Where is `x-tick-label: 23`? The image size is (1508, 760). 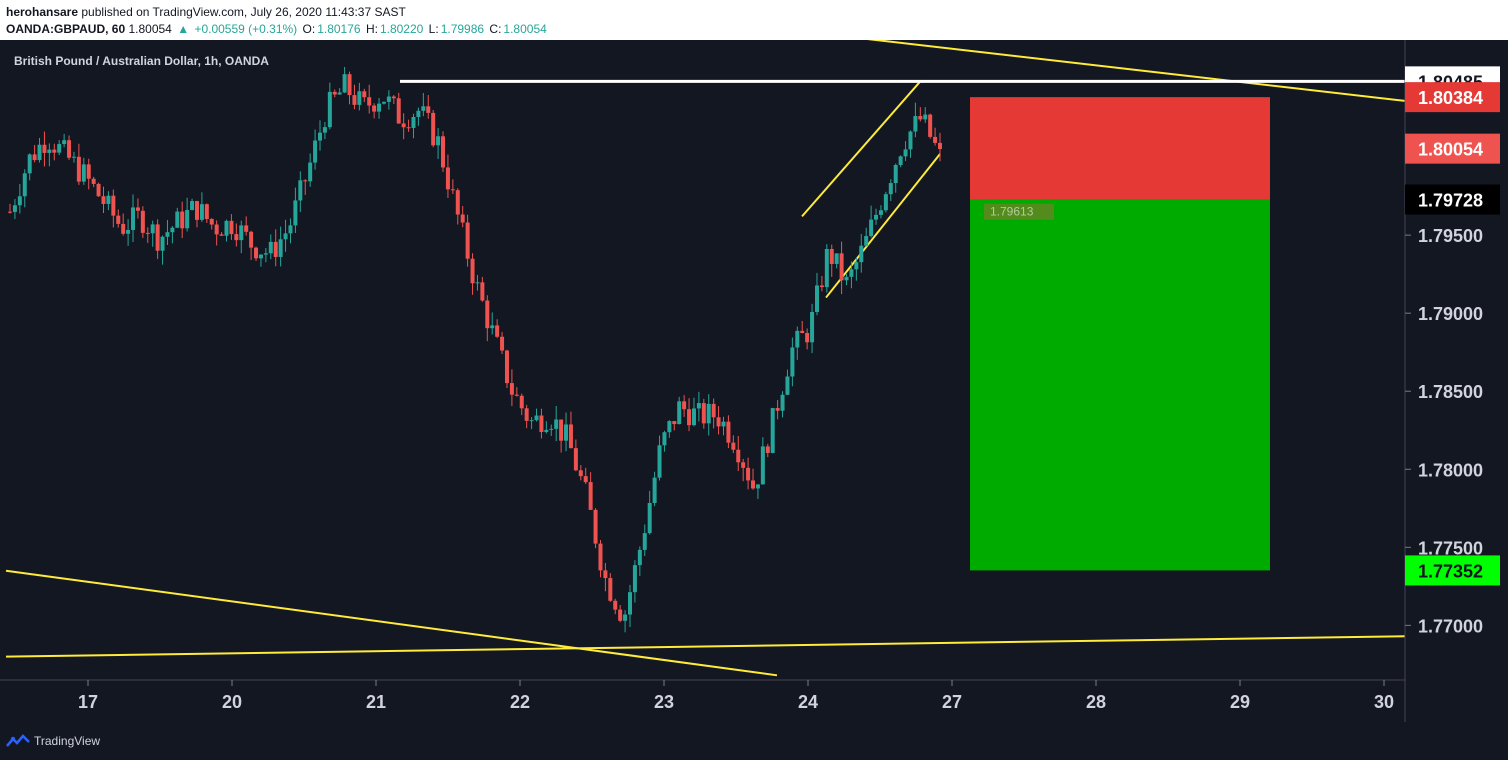 x-tick-label: 23 is located at coordinates (664, 702).